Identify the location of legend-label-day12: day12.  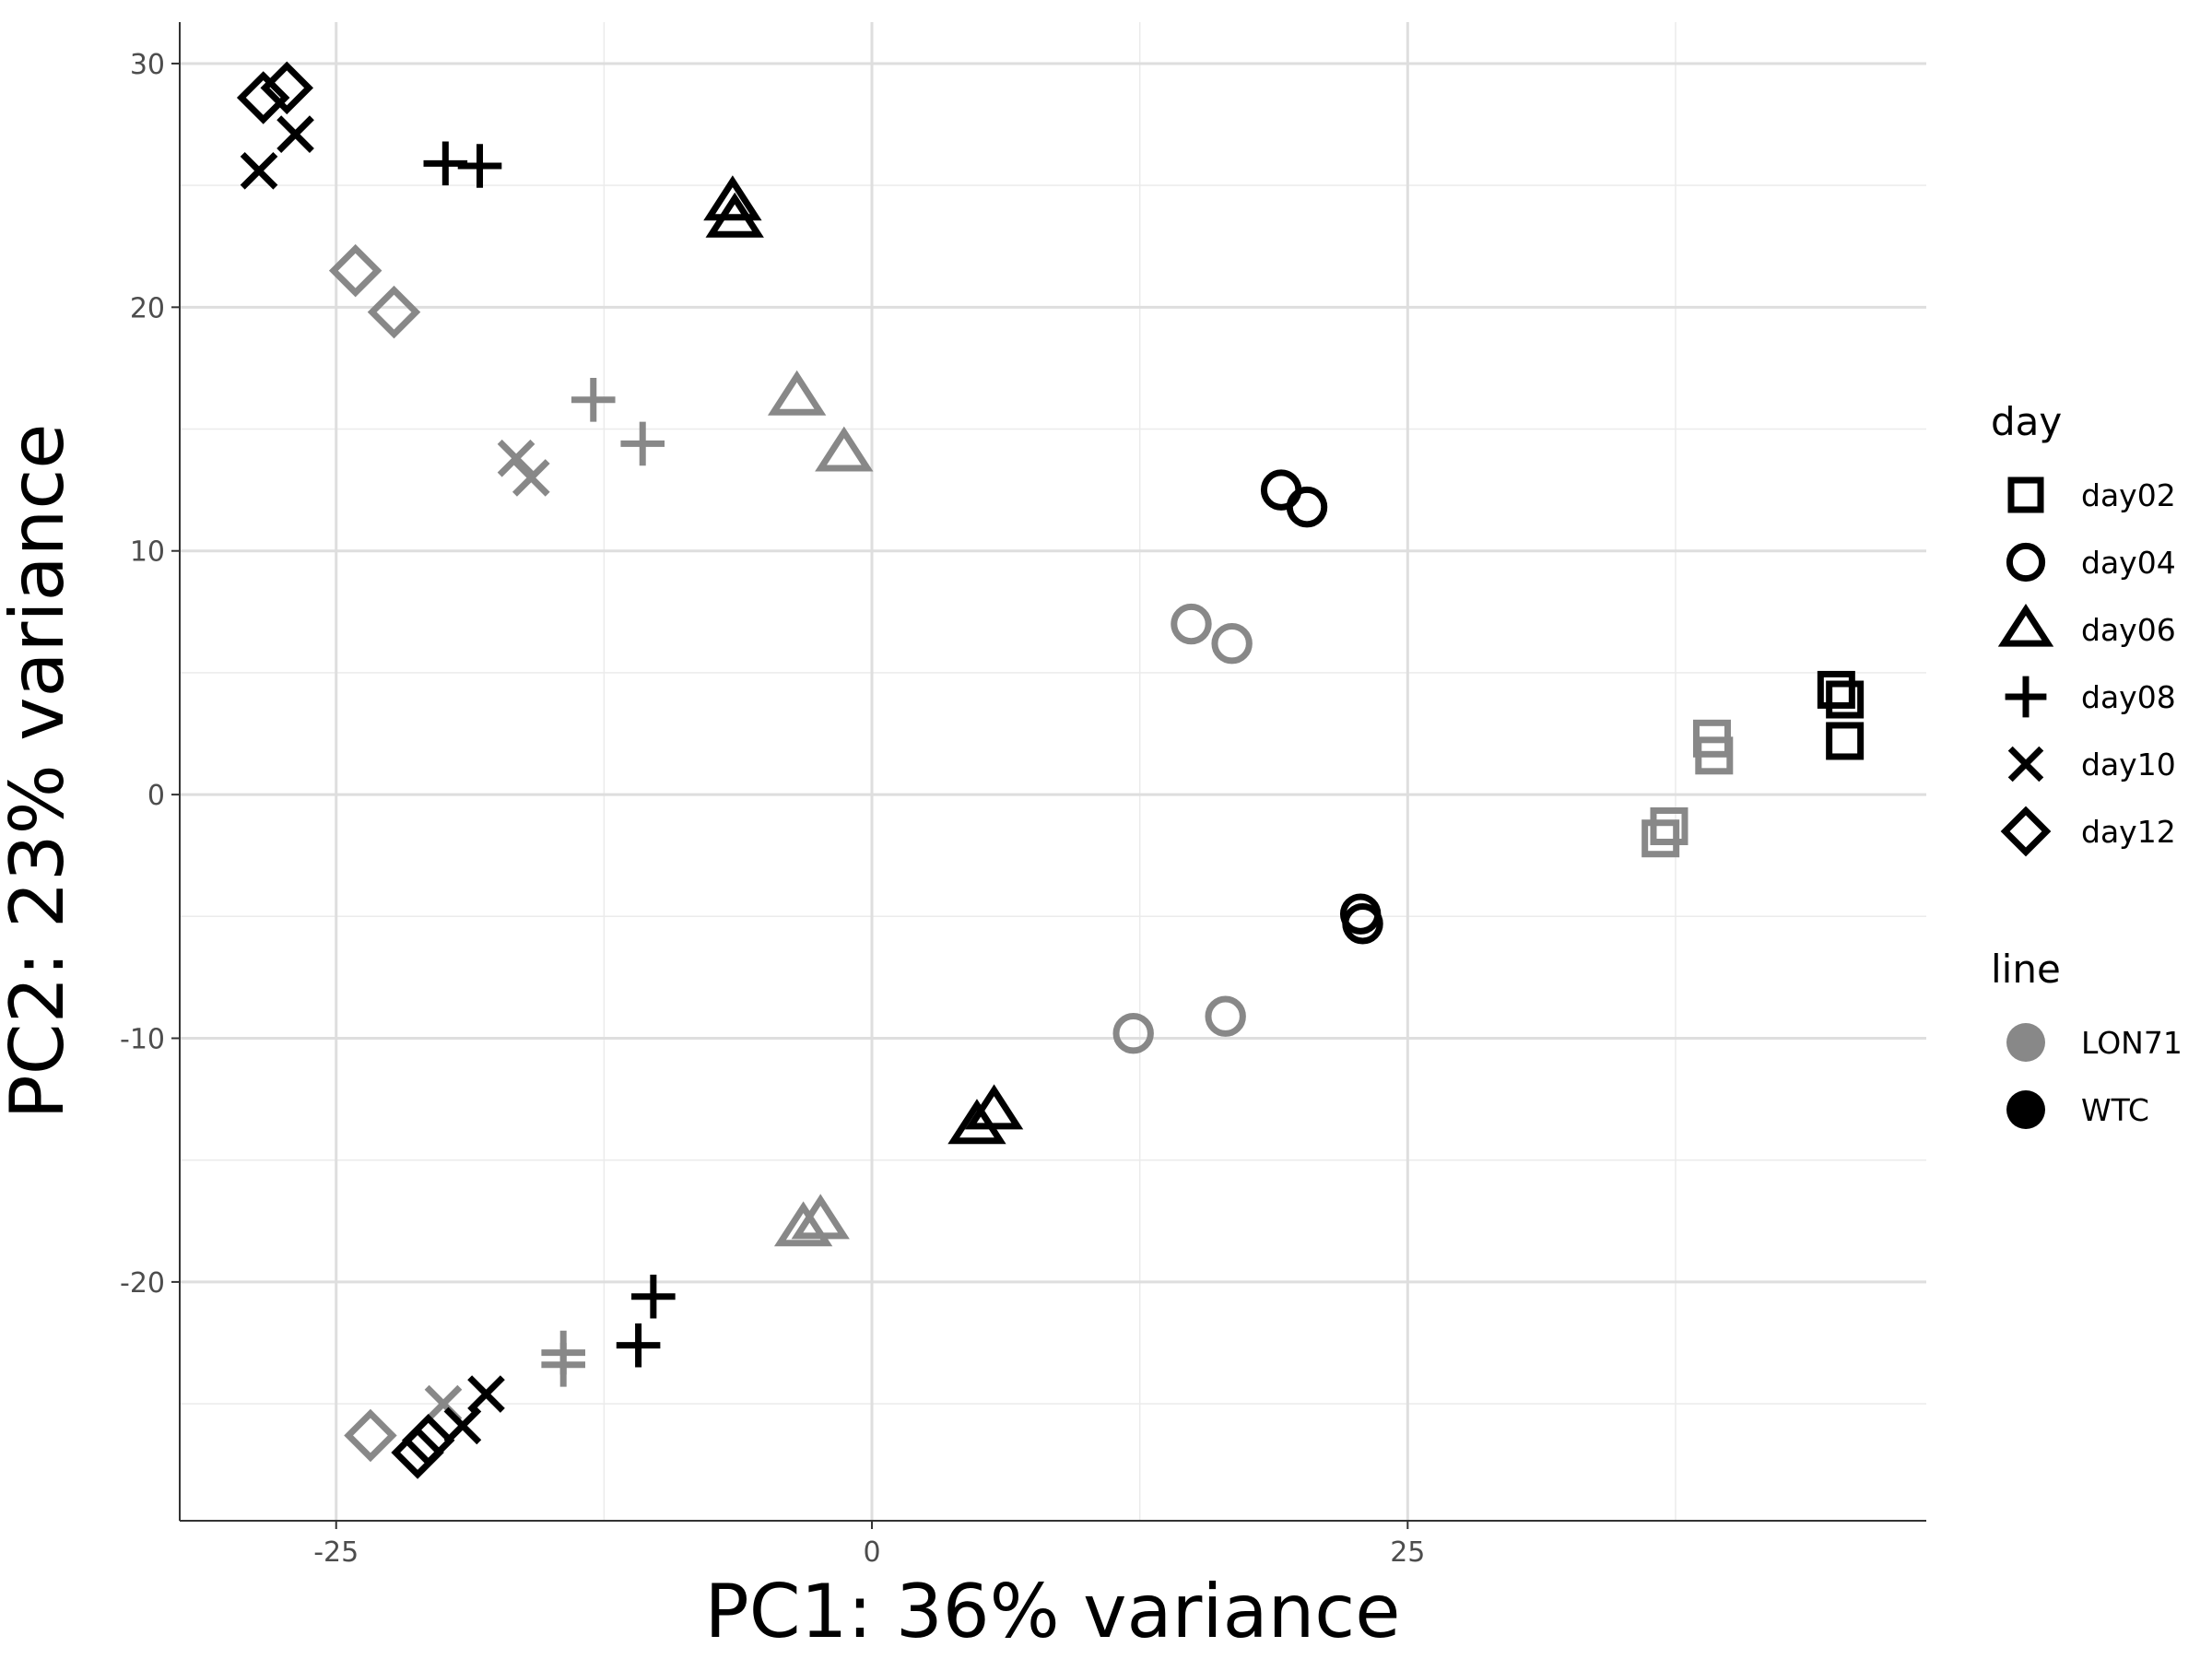
(2128, 832).